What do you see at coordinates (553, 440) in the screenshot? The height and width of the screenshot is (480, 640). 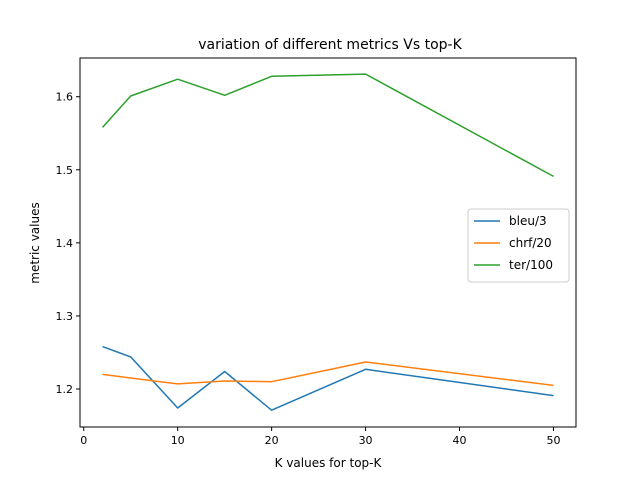 I see `x-tick-label: 50` at bounding box center [553, 440].